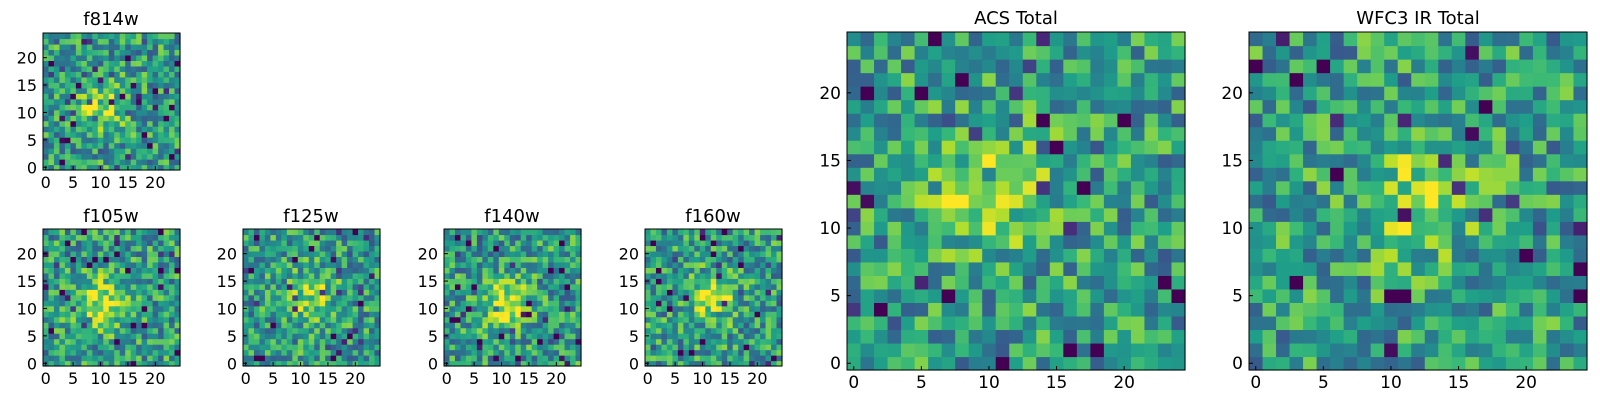 The height and width of the screenshot is (404, 1600). I want to click on y-tick-label: 5, so click(835, 297).